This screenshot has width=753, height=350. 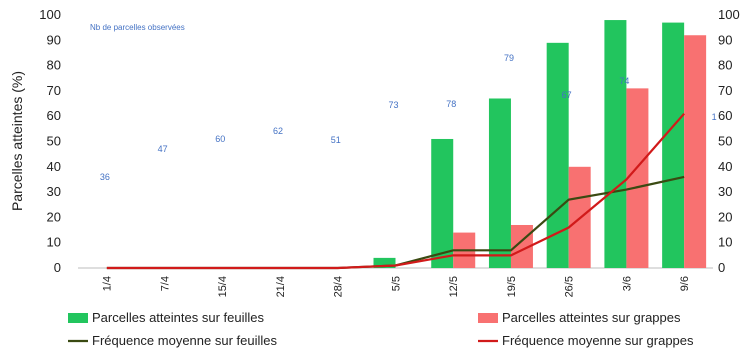 I want to click on y-tick-label: 0, so click(x=57, y=267).